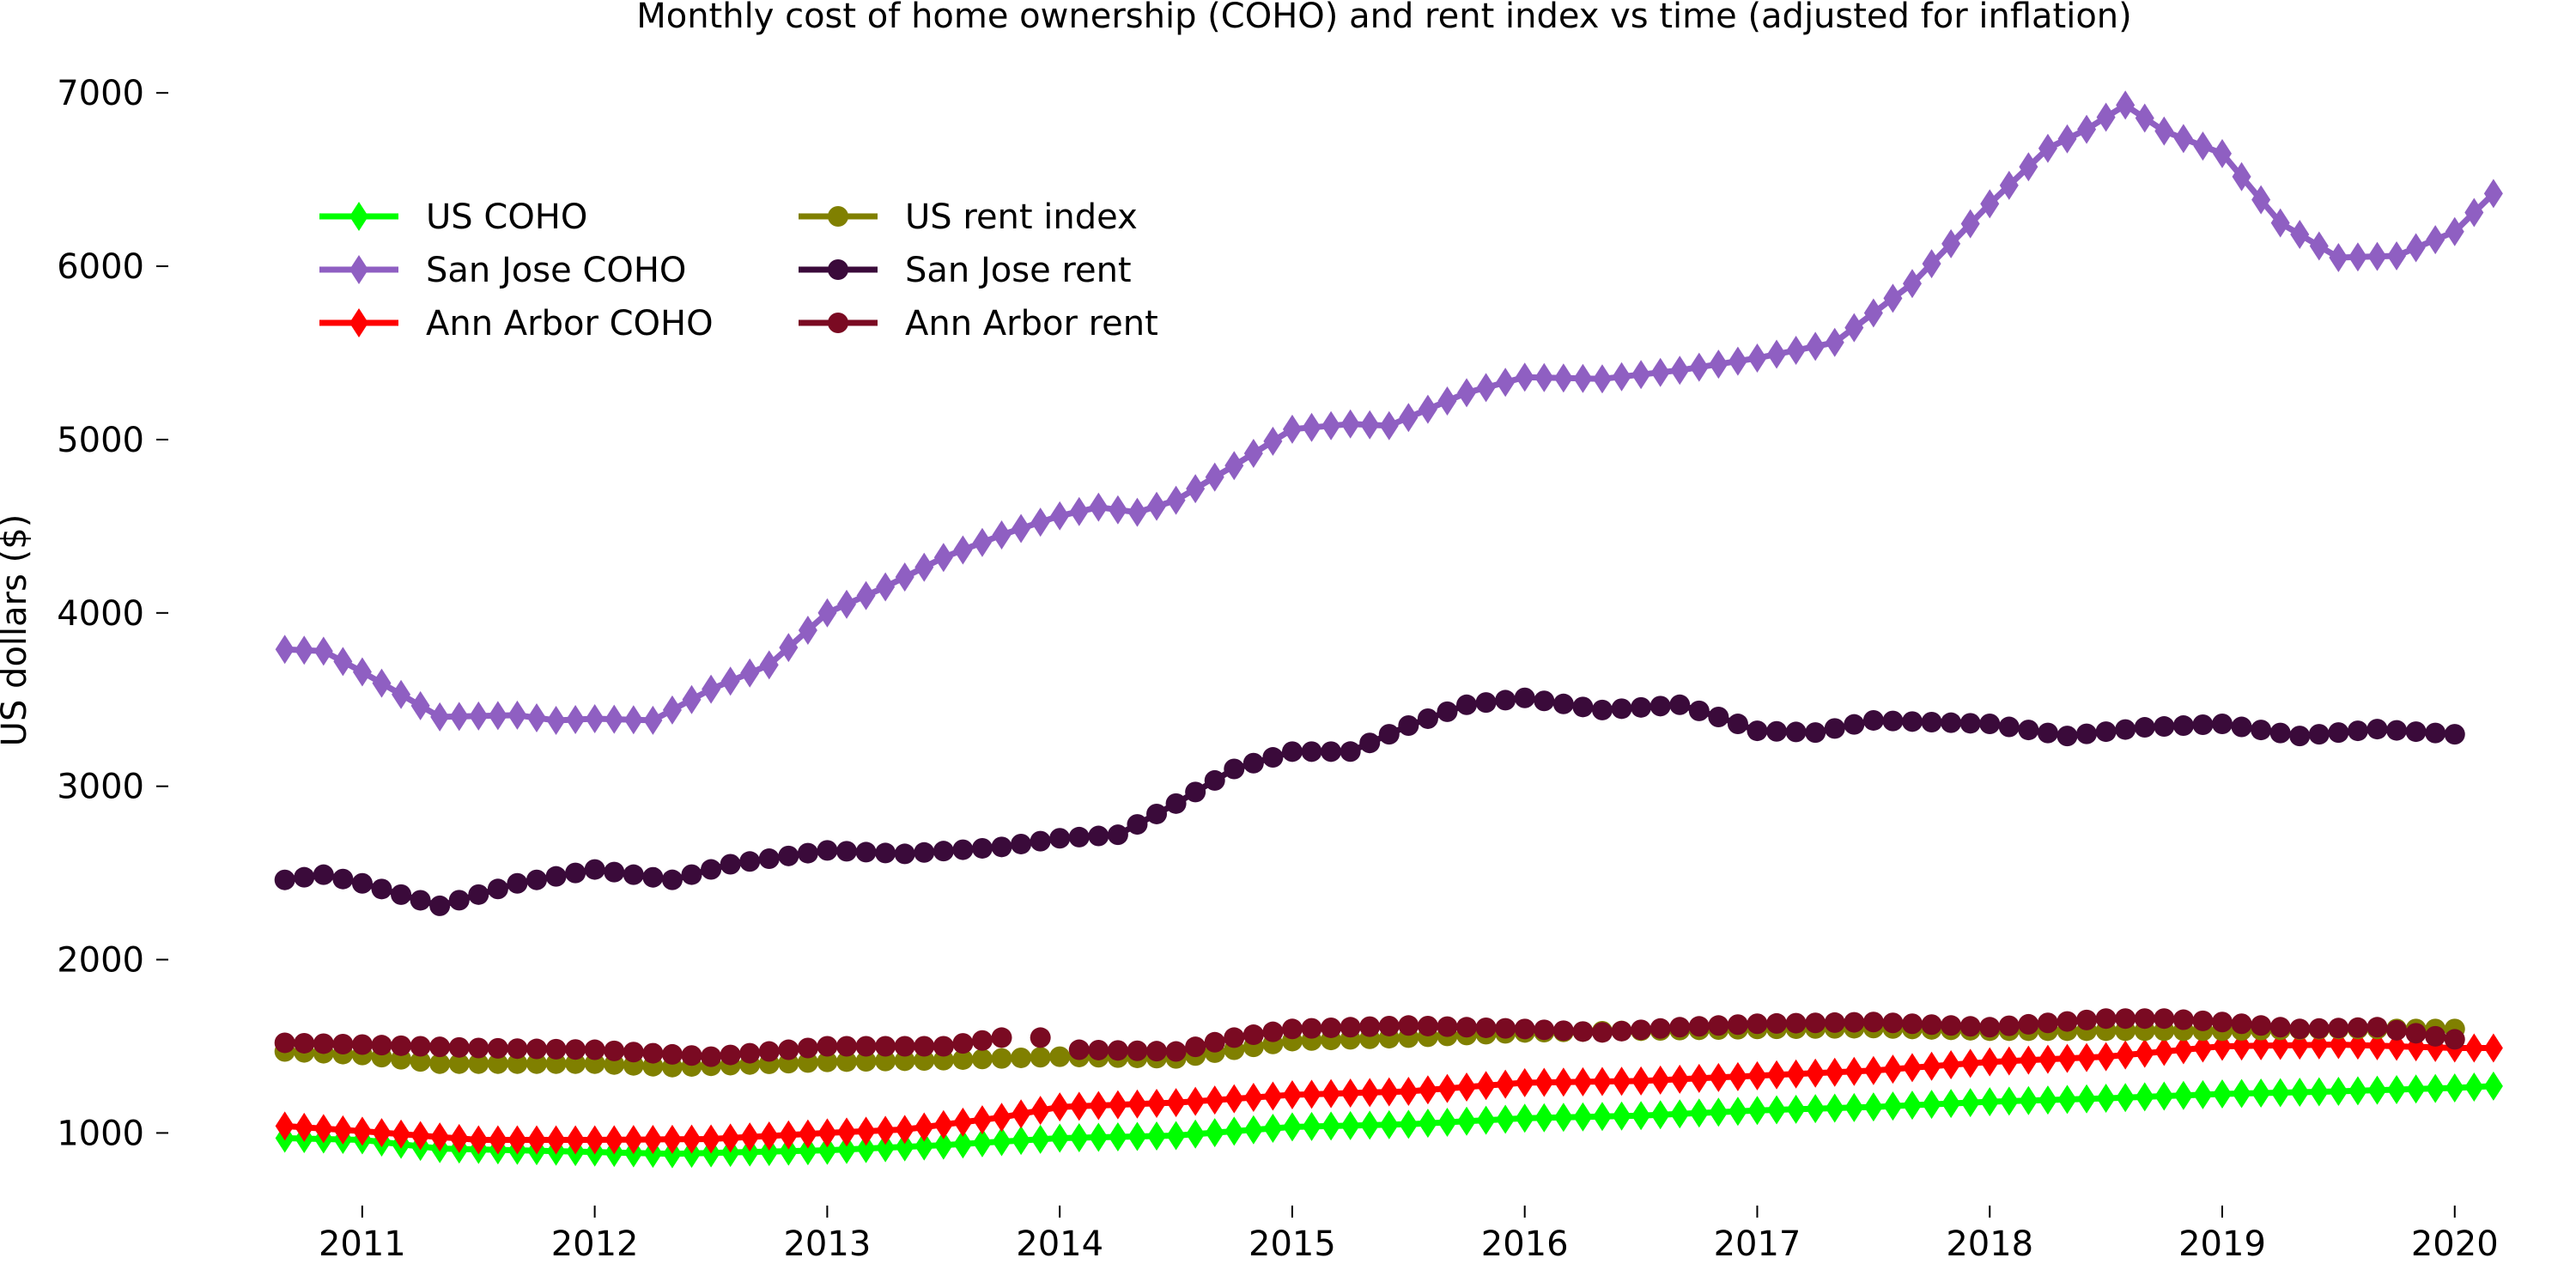 This screenshot has height=1288, width=2576. I want to click on legend-marker, so click(358, 217).